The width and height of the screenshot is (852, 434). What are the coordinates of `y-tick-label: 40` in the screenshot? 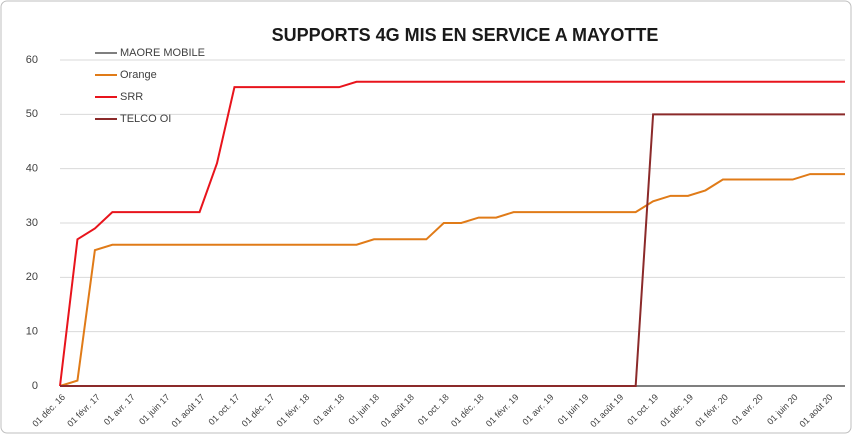 It's located at (32, 169).